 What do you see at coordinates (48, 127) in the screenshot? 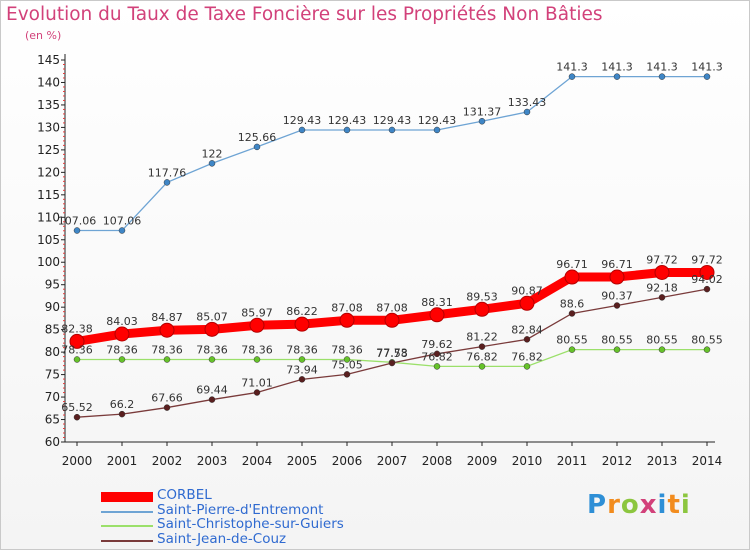
I see `y-tick-label: 130` at bounding box center [48, 127].